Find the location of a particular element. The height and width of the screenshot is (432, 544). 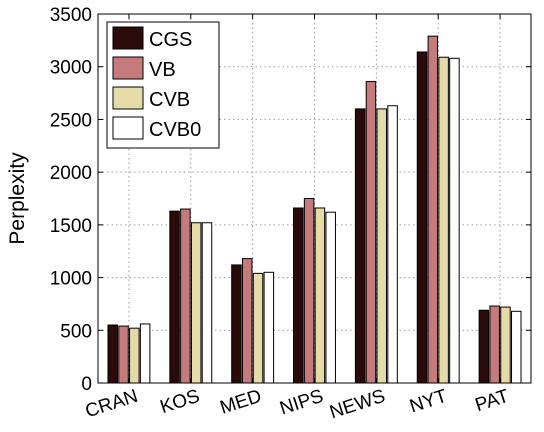

bar-cvb0-pat is located at coordinates (516, 347).